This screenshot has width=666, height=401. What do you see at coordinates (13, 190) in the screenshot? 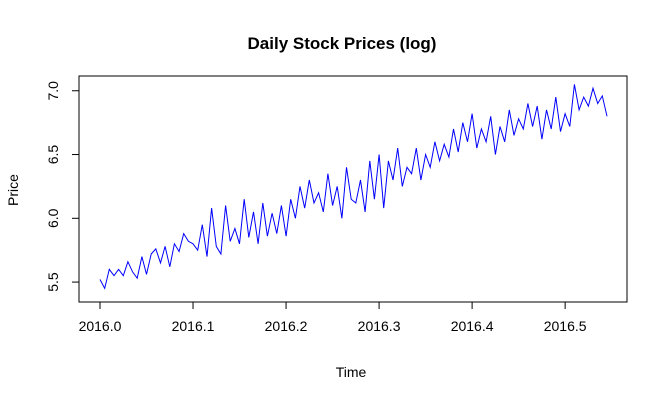
I see `y-axis-label: Price` at bounding box center [13, 190].